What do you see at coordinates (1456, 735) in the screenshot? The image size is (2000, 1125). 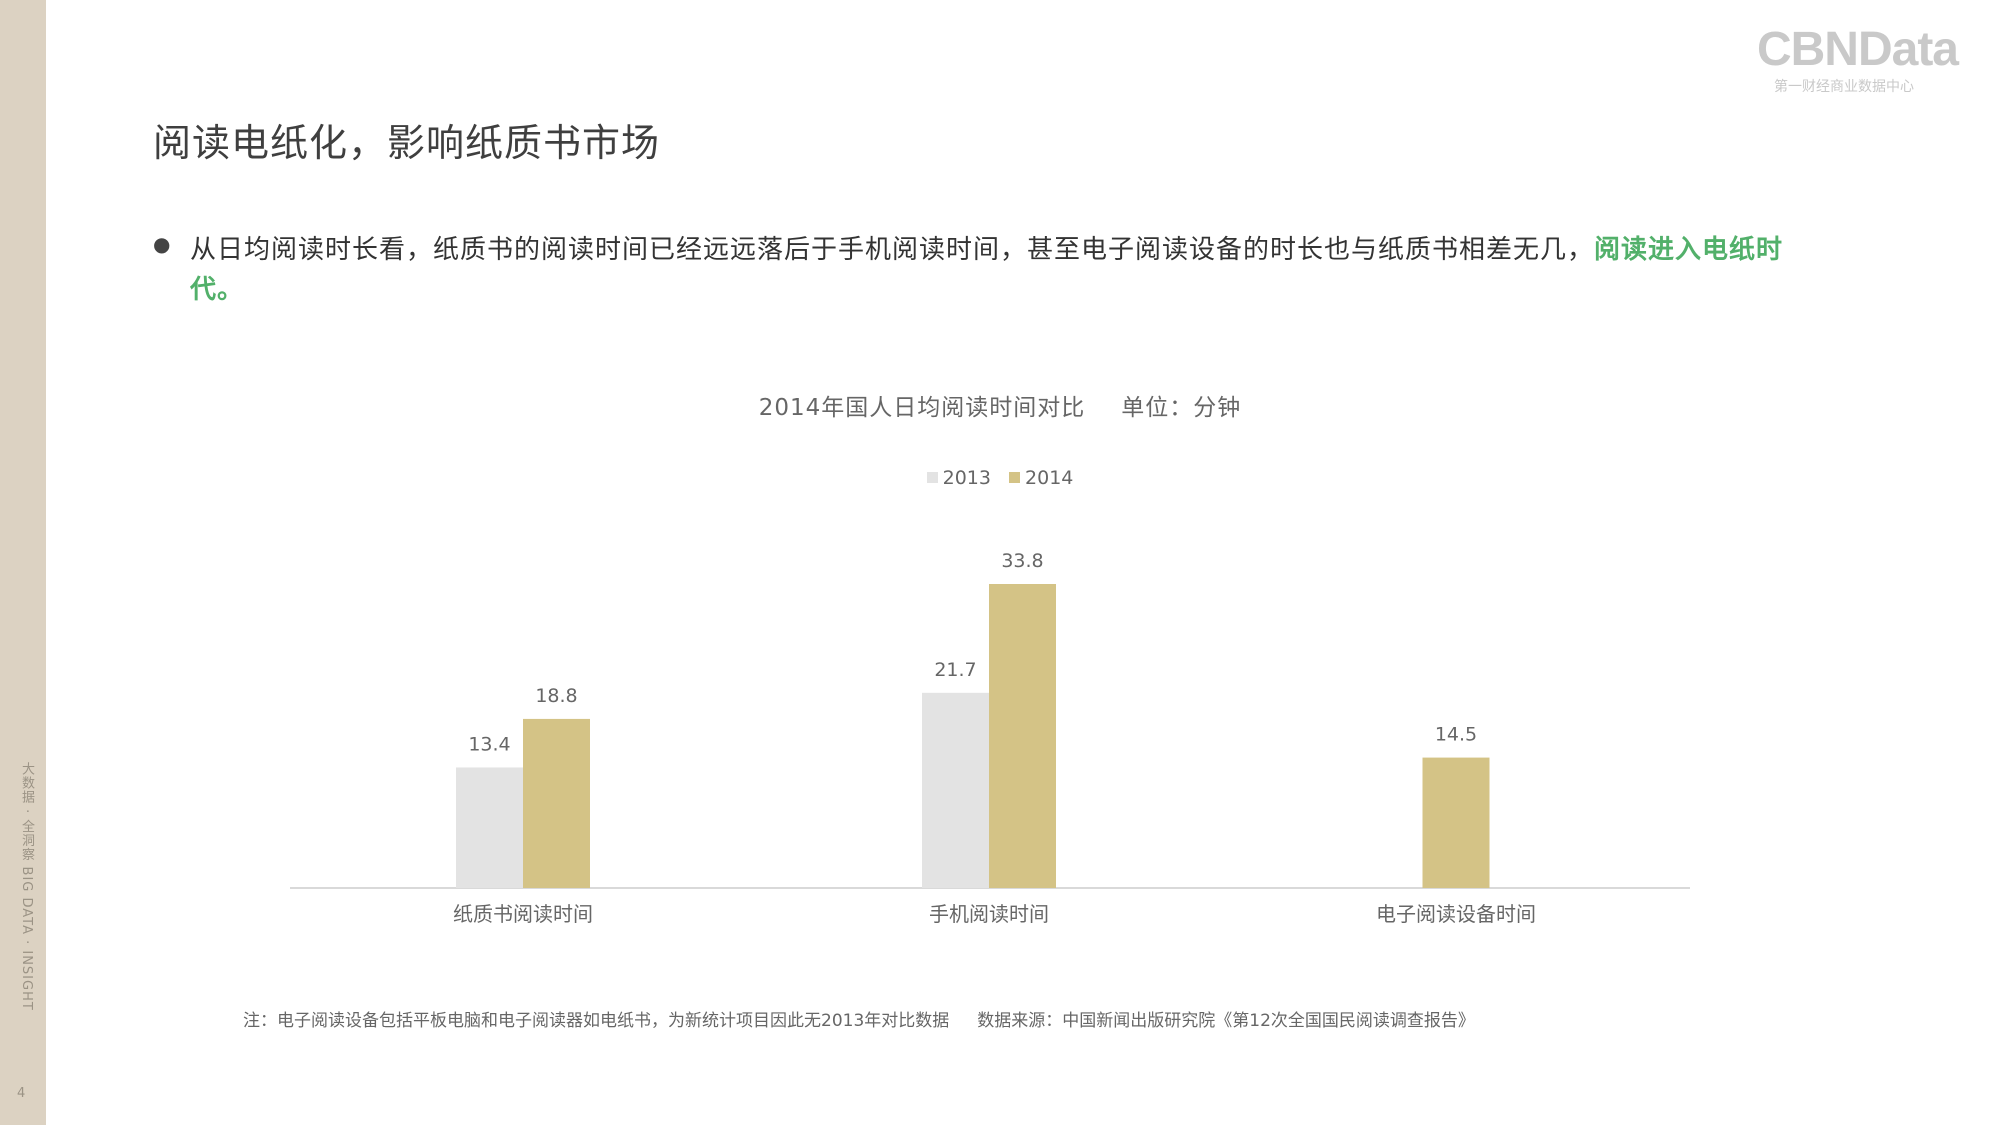 I see `data-label-2014-2: 14.5` at bounding box center [1456, 735].